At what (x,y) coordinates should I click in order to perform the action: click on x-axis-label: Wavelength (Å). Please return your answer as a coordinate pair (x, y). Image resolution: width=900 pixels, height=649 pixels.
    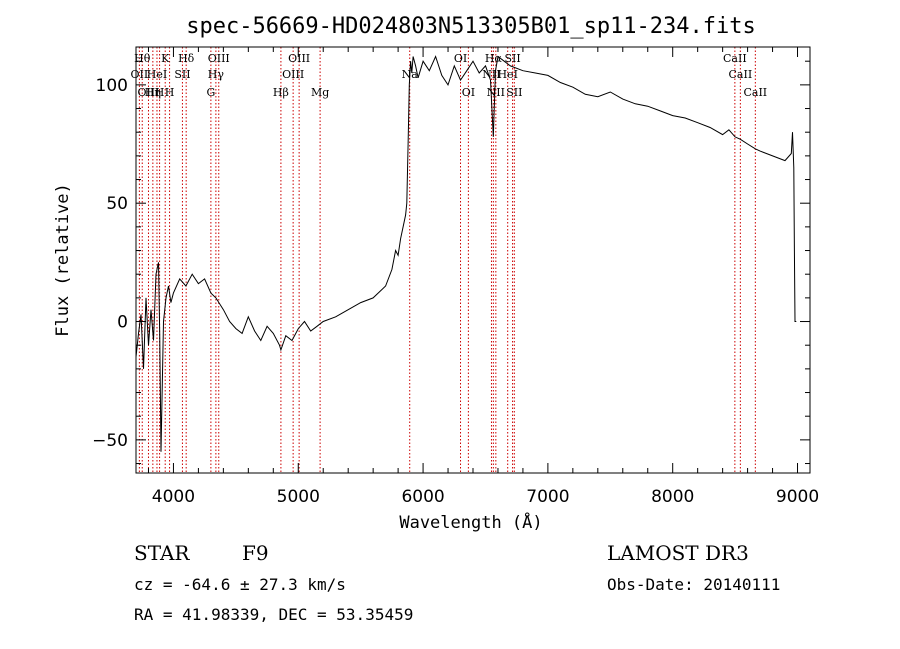
    Looking at the image, I should click on (470, 522).